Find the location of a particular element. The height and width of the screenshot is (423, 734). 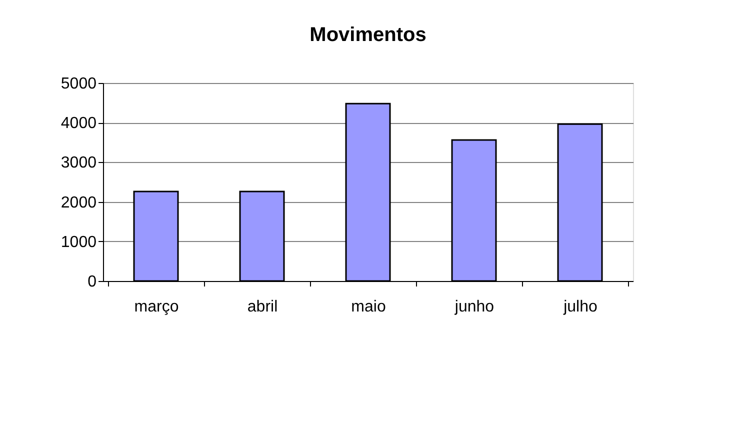

y-tick-label: 4000 is located at coordinates (78, 123).